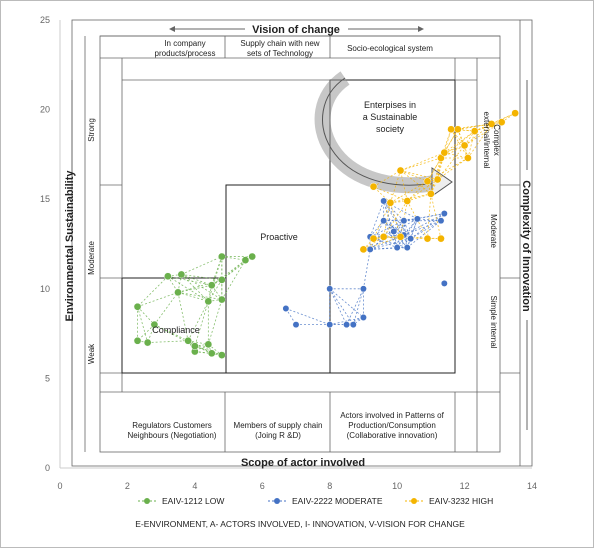  I want to click on bottom-axis-label: Scope of actor involved, so click(303, 463).